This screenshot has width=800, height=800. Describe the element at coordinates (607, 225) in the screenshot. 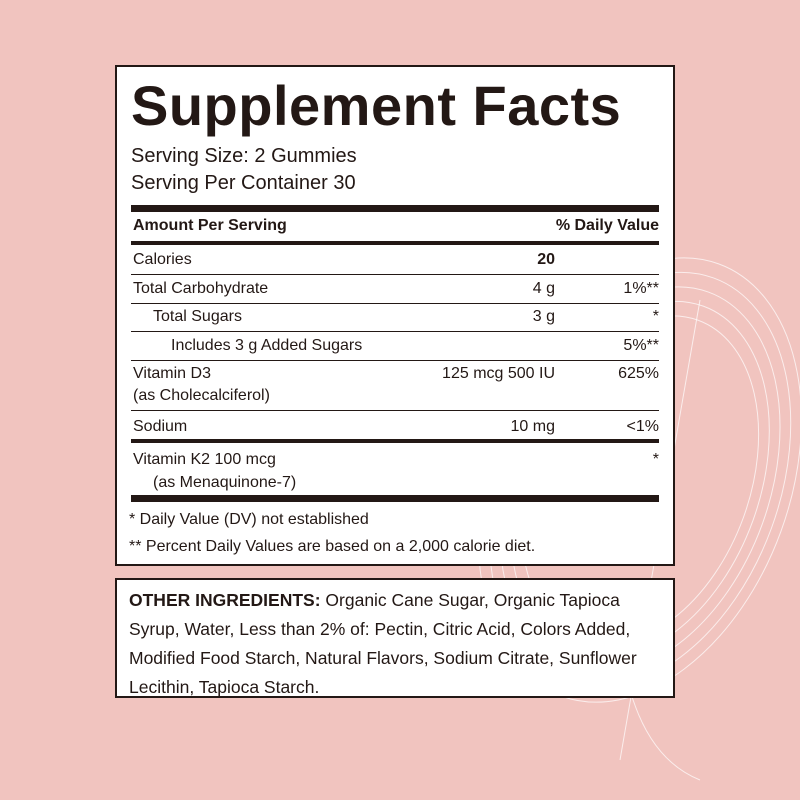

I see `dv-header: % Daily Value` at that location.